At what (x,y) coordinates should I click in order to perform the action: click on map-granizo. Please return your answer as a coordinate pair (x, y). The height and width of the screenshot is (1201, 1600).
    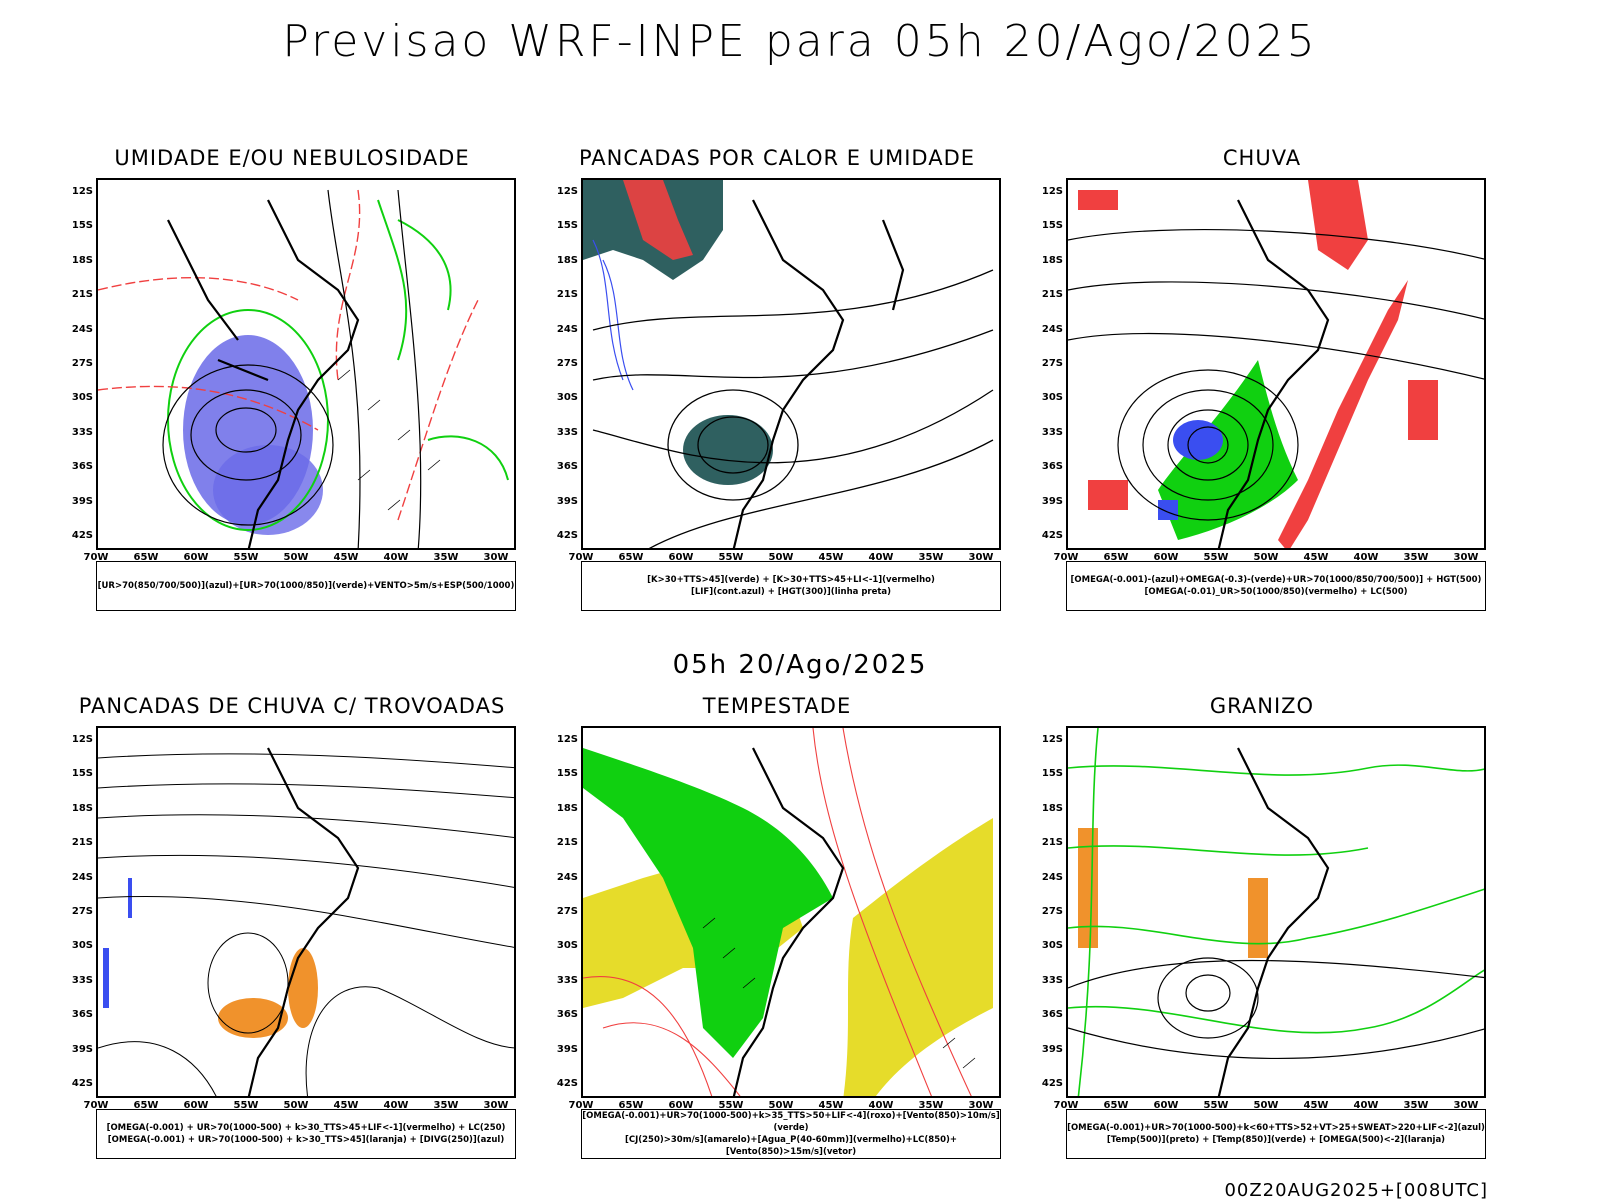
    Looking at the image, I should click on (1276, 912).